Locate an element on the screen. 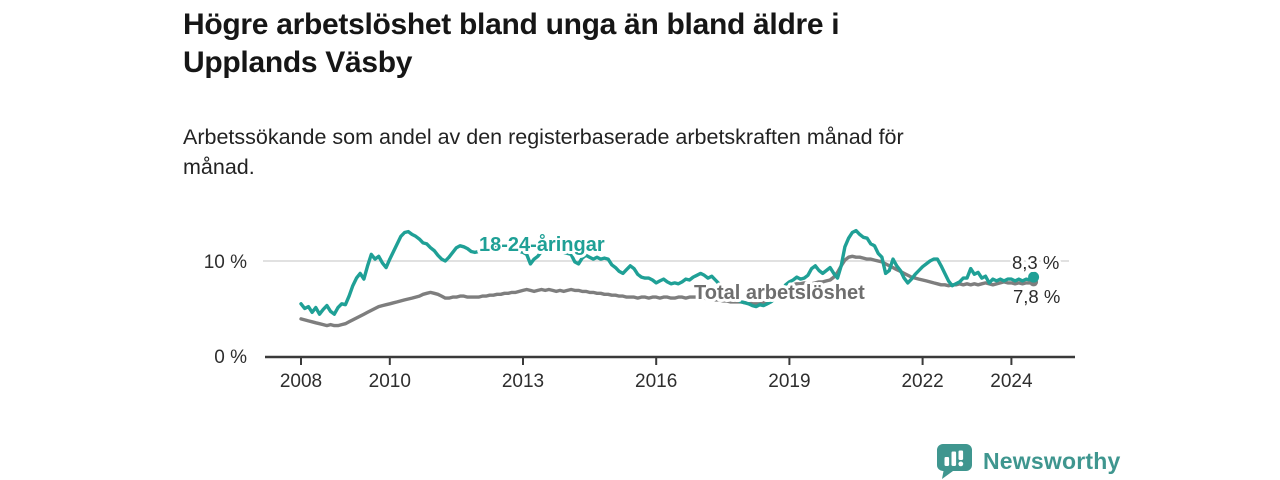  y-tick-label-10pct: 10 % is located at coordinates (225, 262).